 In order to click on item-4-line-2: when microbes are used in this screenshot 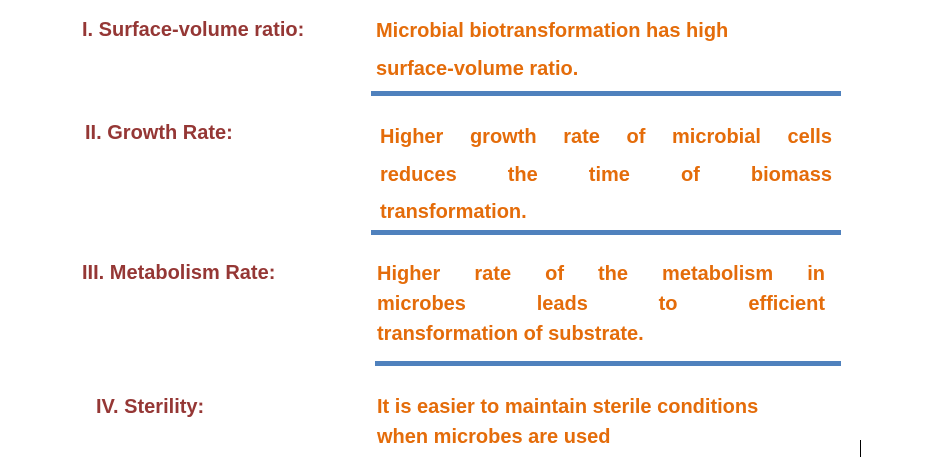, I will do `click(494, 437)`.